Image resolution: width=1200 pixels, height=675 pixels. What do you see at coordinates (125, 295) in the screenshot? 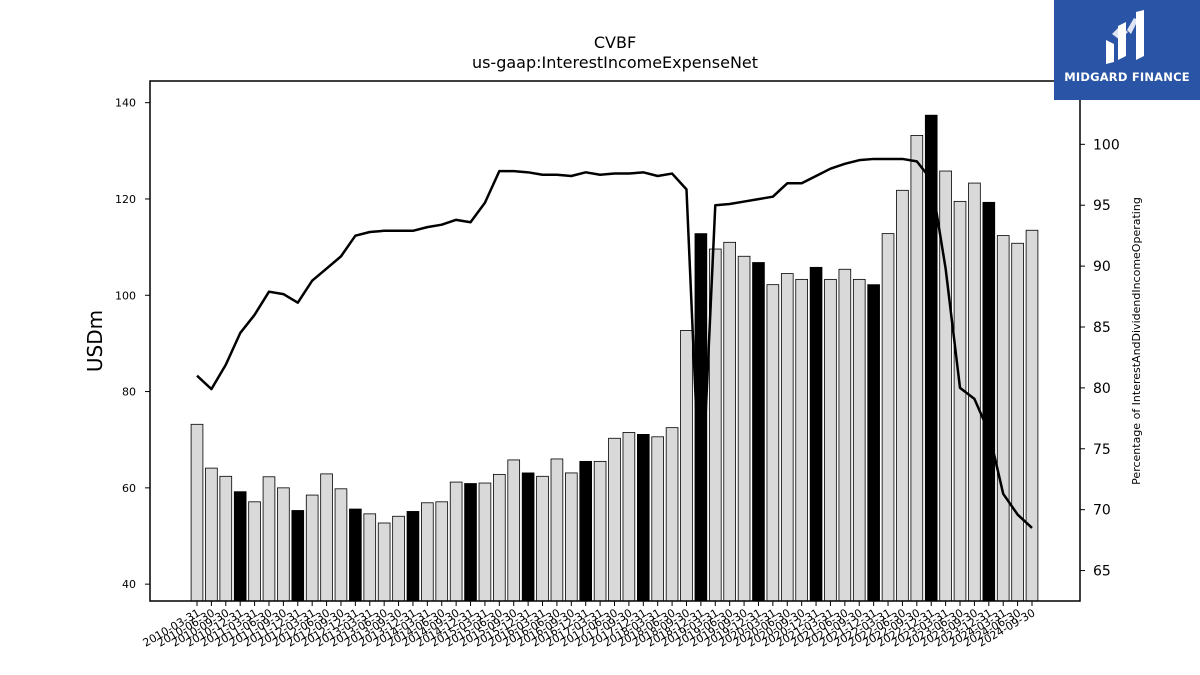
I see `y-tick-label: 100` at bounding box center [125, 295].